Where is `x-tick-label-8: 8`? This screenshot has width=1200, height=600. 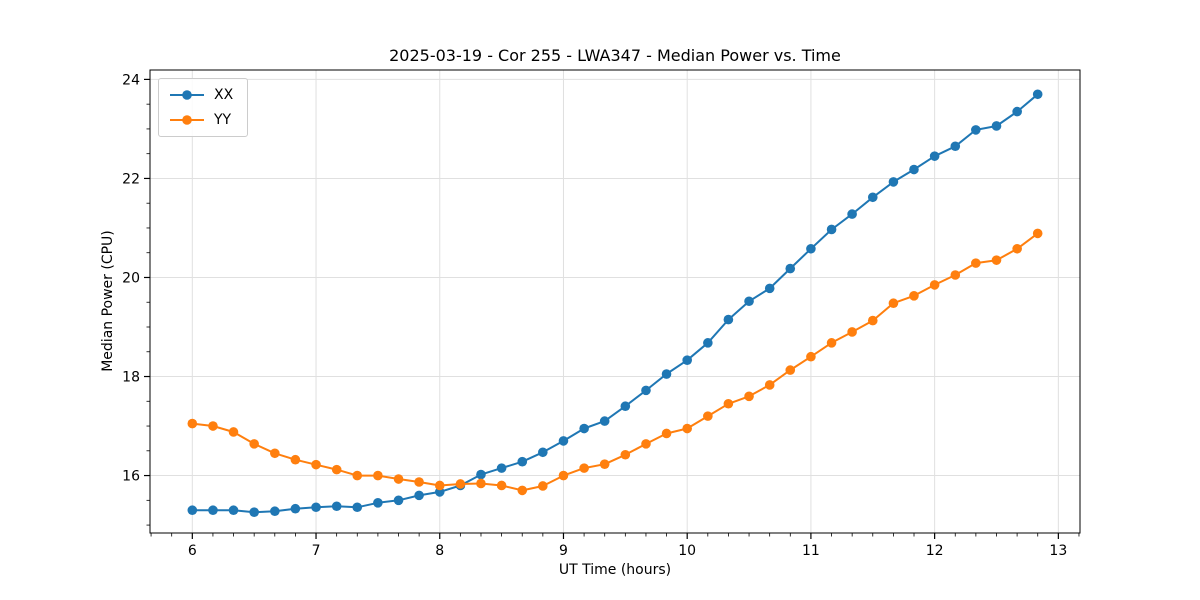
x-tick-label-8: 8 is located at coordinates (439, 551).